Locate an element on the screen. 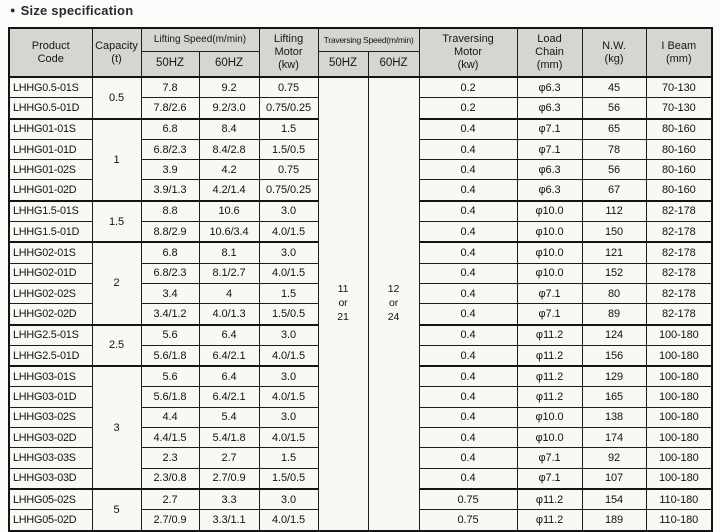 This screenshot has width=720, height=532. lifting-motor-cell: 0.75 is located at coordinates (288, 87).